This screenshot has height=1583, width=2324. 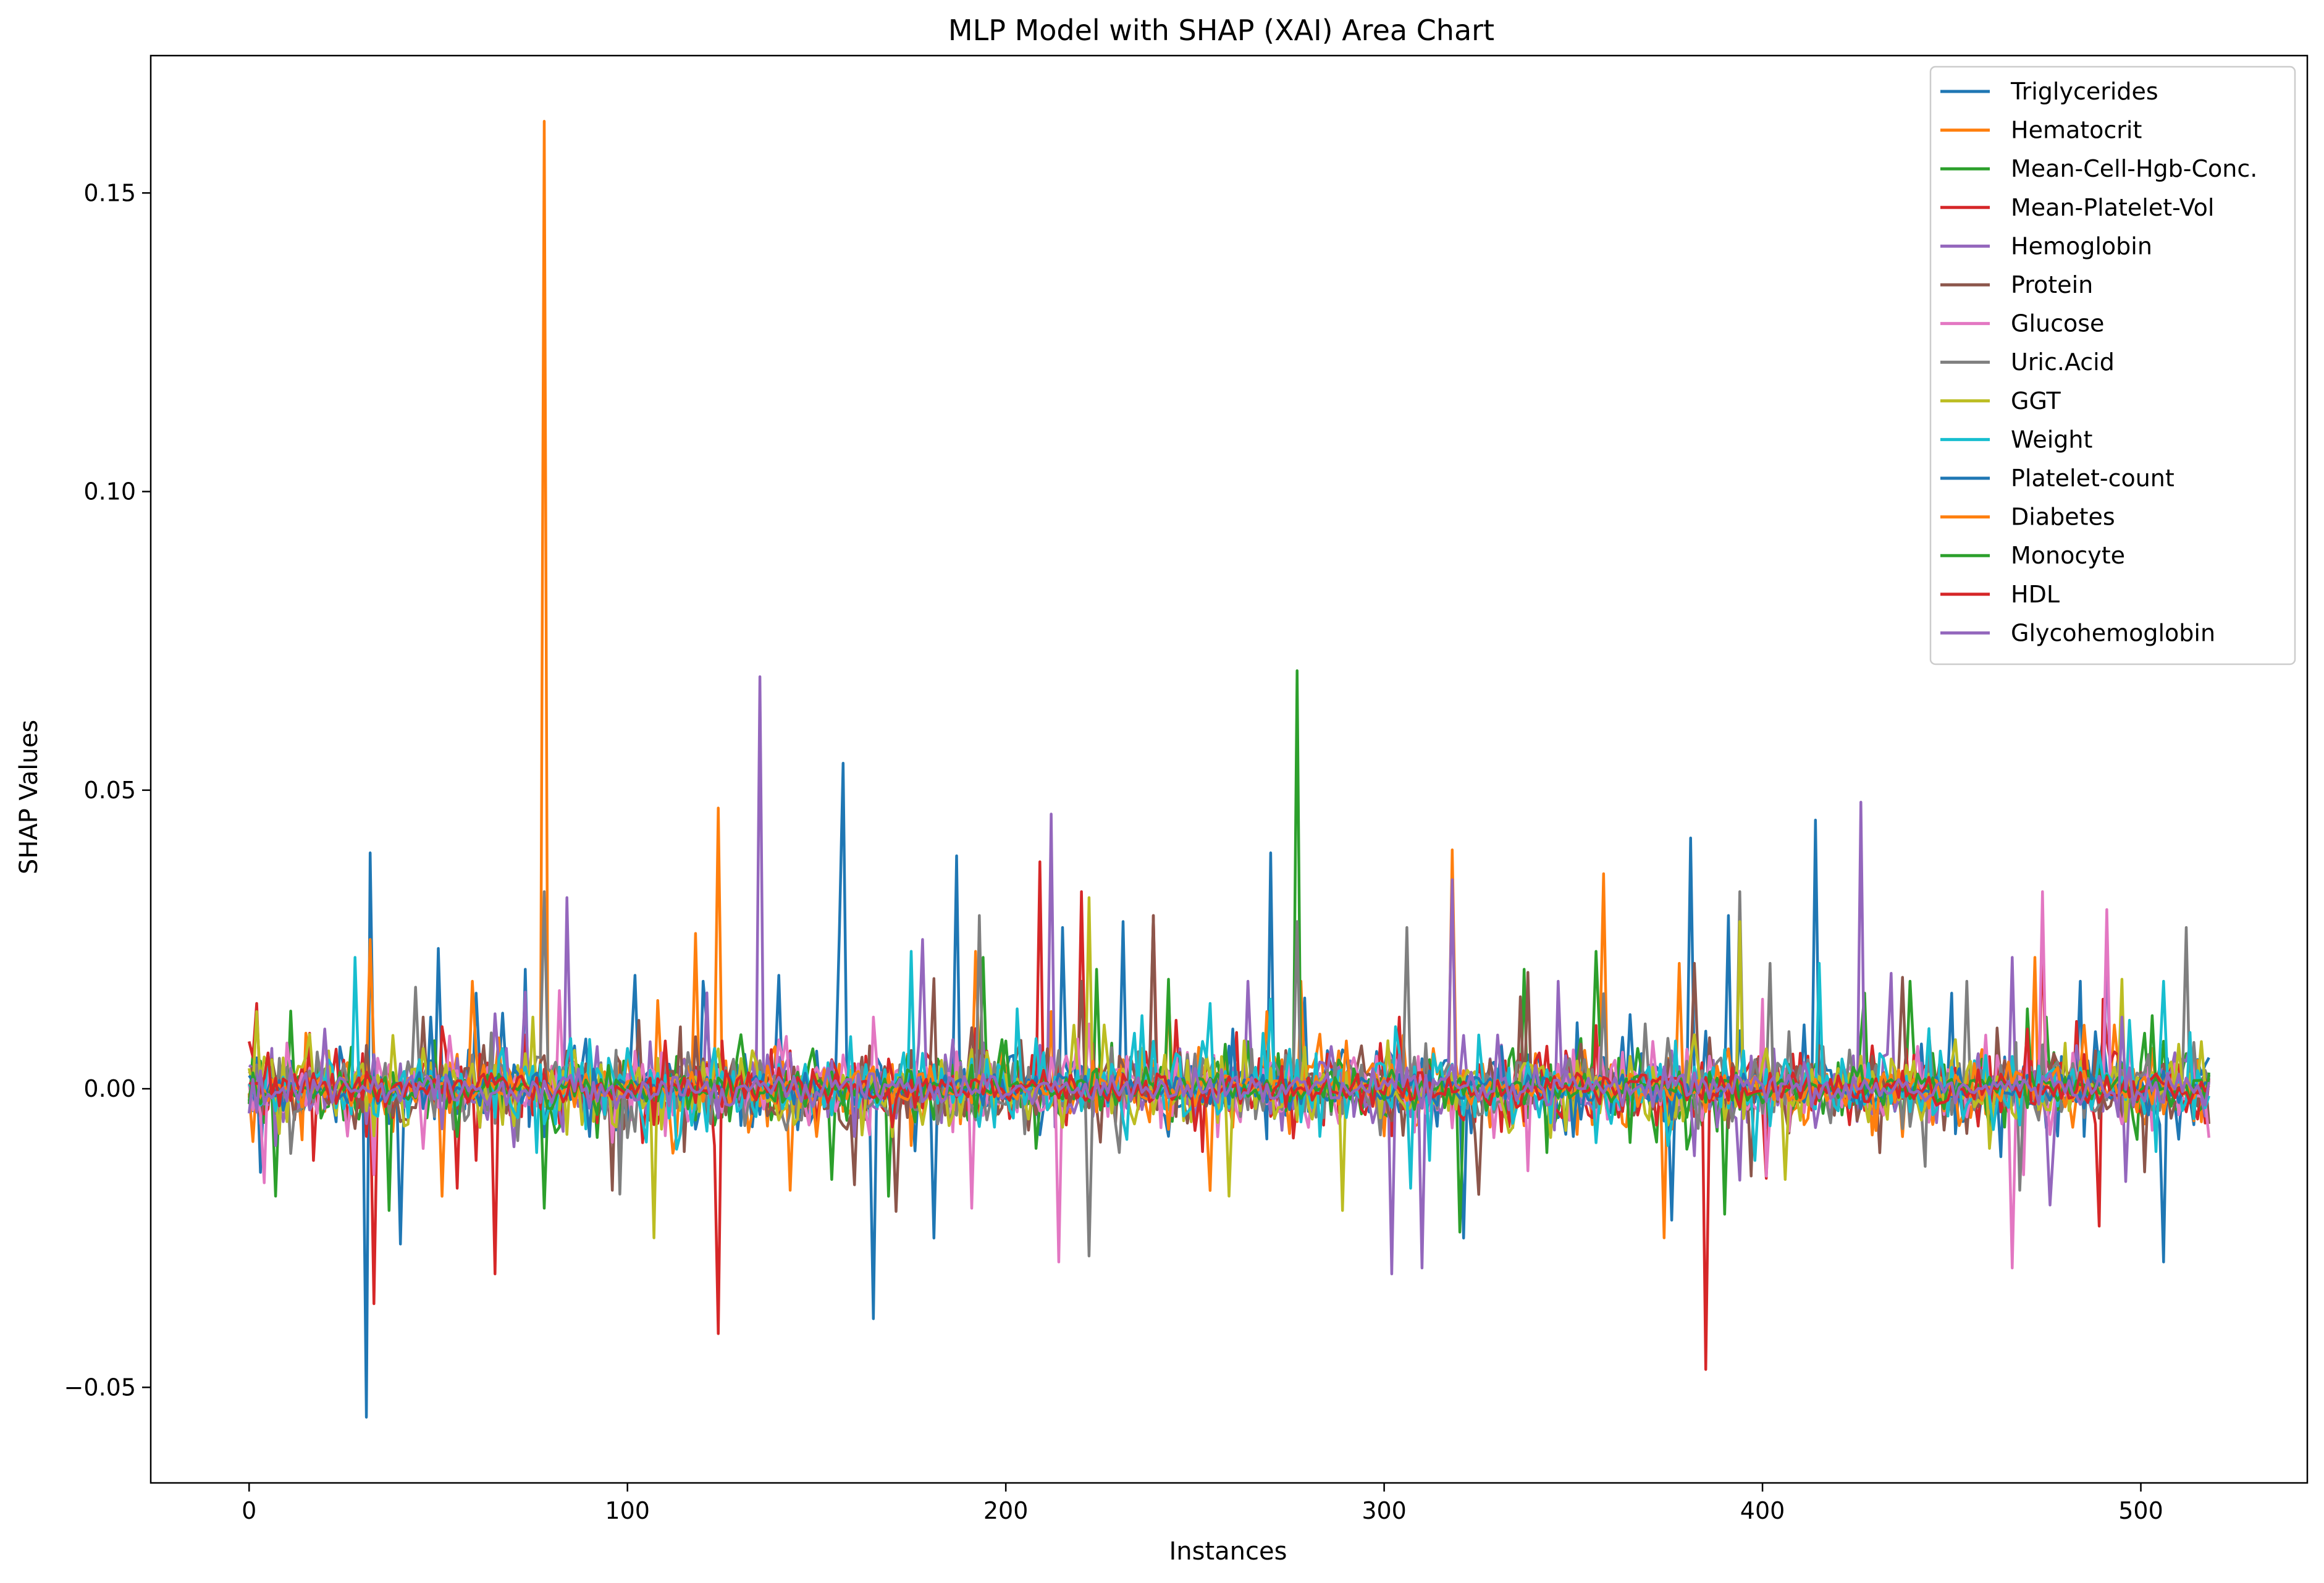 What do you see at coordinates (1763, 1510) in the screenshot?
I see `x-tick-label: 400` at bounding box center [1763, 1510].